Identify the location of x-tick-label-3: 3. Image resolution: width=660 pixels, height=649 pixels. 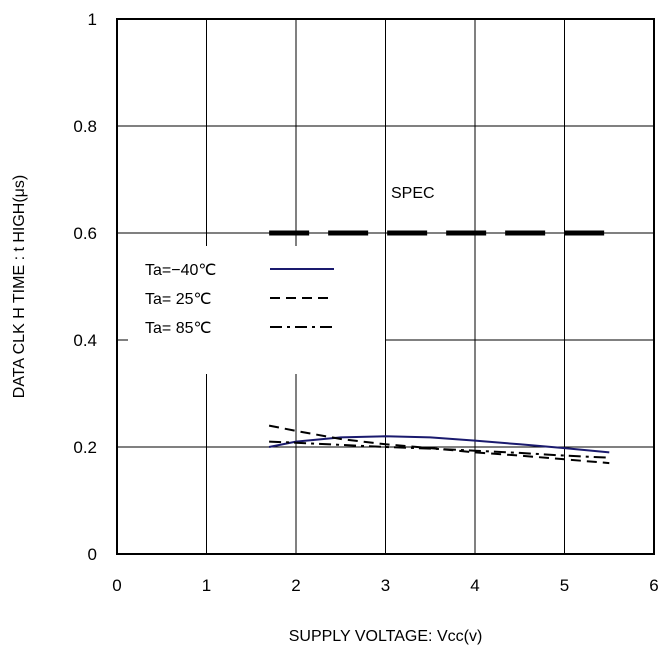
(385, 585).